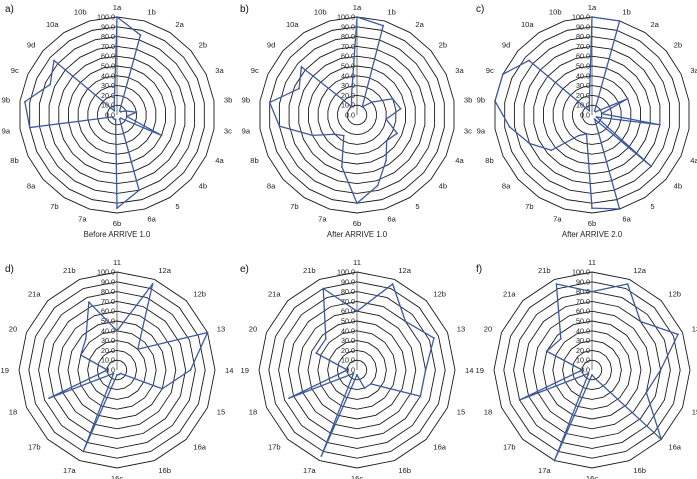 This screenshot has height=479, width=697. Describe the element at coordinates (488, 411) in the screenshot. I see `category-label-18: 18` at that location.